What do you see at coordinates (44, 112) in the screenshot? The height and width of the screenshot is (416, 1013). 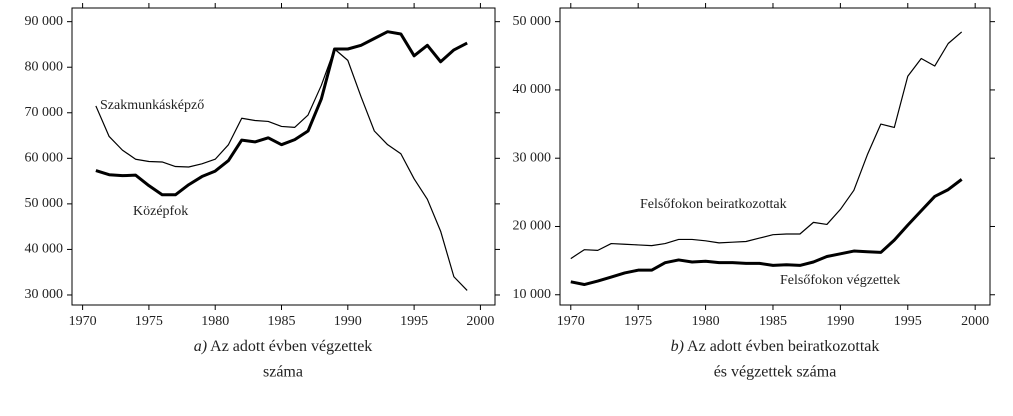 I see `y-tick-label: 70 000` at bounding box center [44, 112].